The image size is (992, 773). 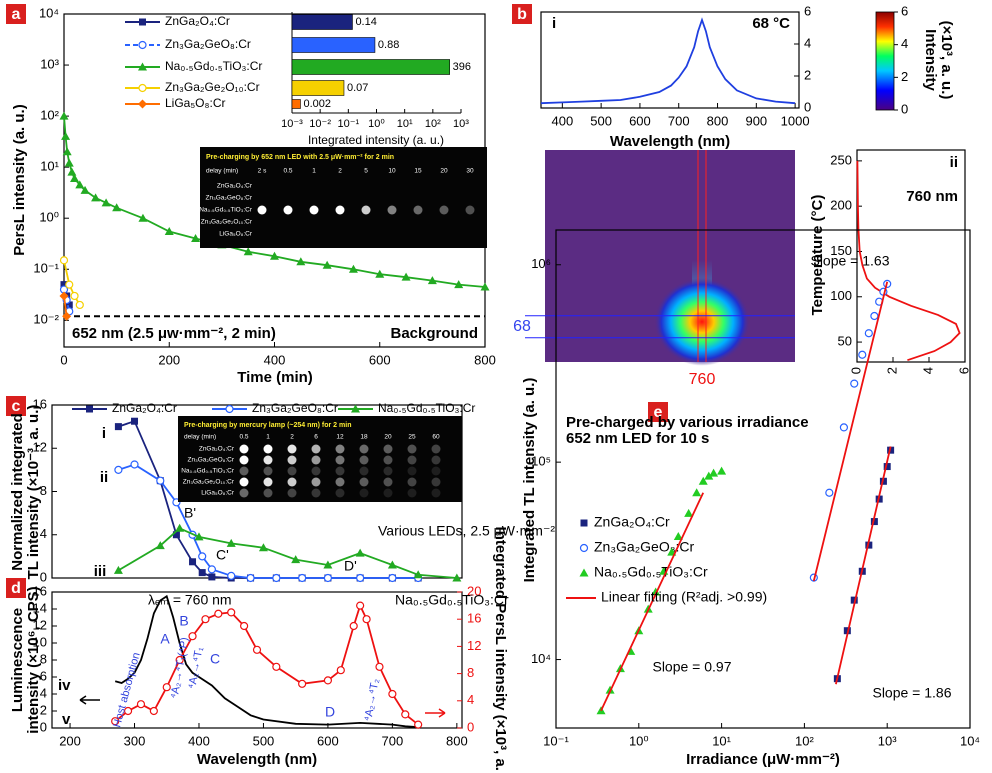 What do you see at coordinates (462, 67) in the screenshot?
I see `value-label: 396` at bounding box center [462, 67].